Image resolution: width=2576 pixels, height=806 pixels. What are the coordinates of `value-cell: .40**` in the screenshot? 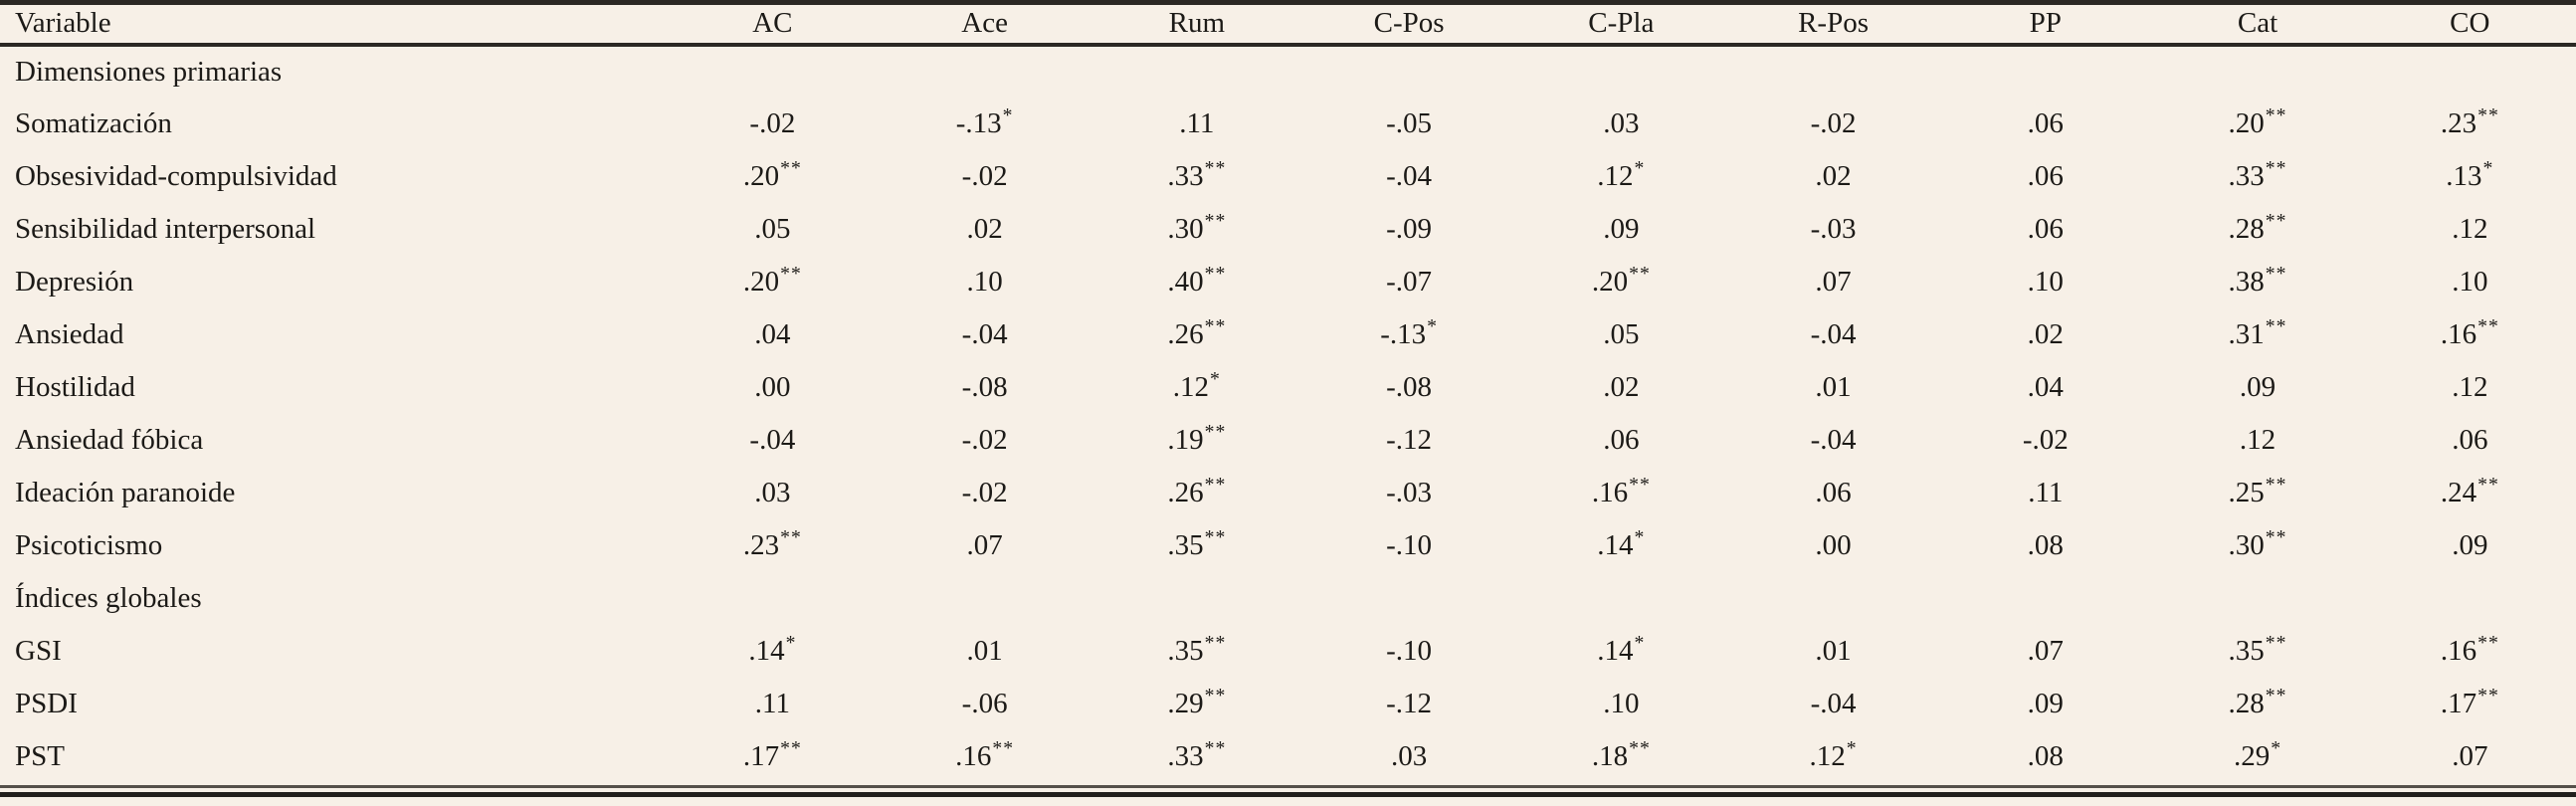 It's located at (1197, 280).